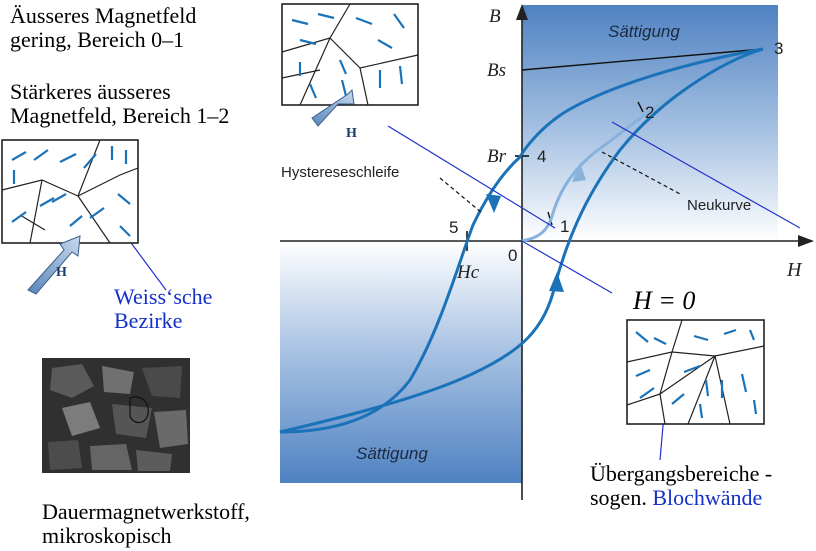 The height and width of the screenshot is (551, 816). Describe the element at coordinates (778, 48) in the screenshot. I see `point-label-3: 3` at that location.